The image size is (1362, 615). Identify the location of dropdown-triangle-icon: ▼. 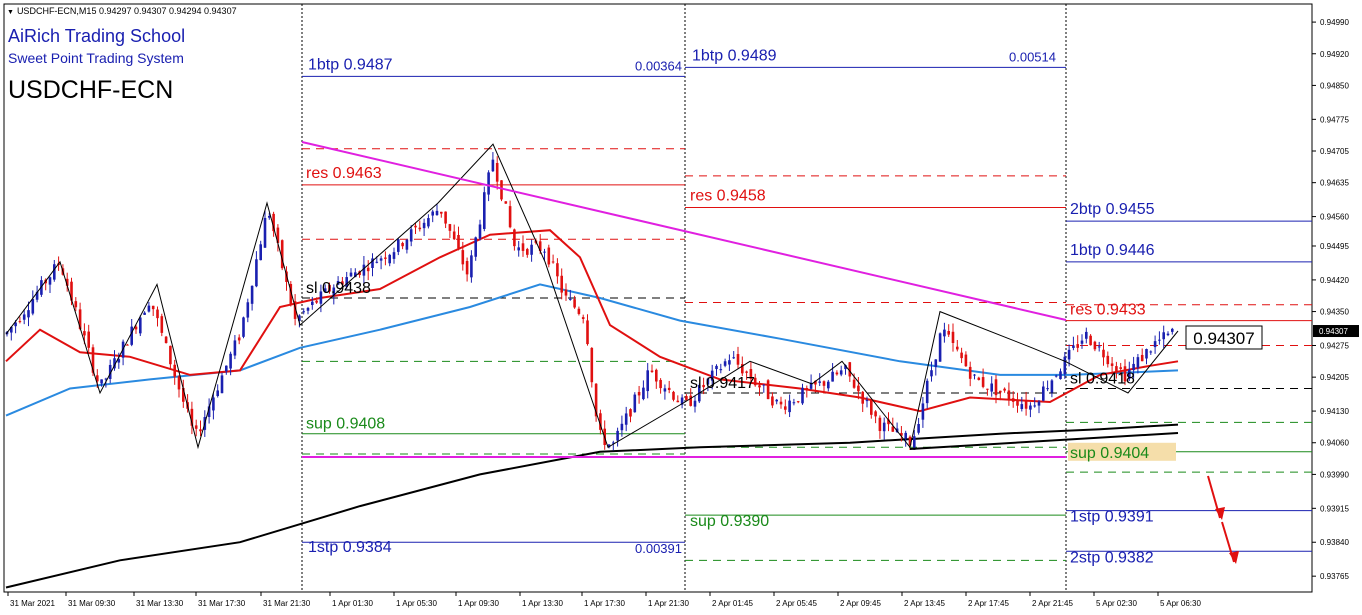
(10, 12).